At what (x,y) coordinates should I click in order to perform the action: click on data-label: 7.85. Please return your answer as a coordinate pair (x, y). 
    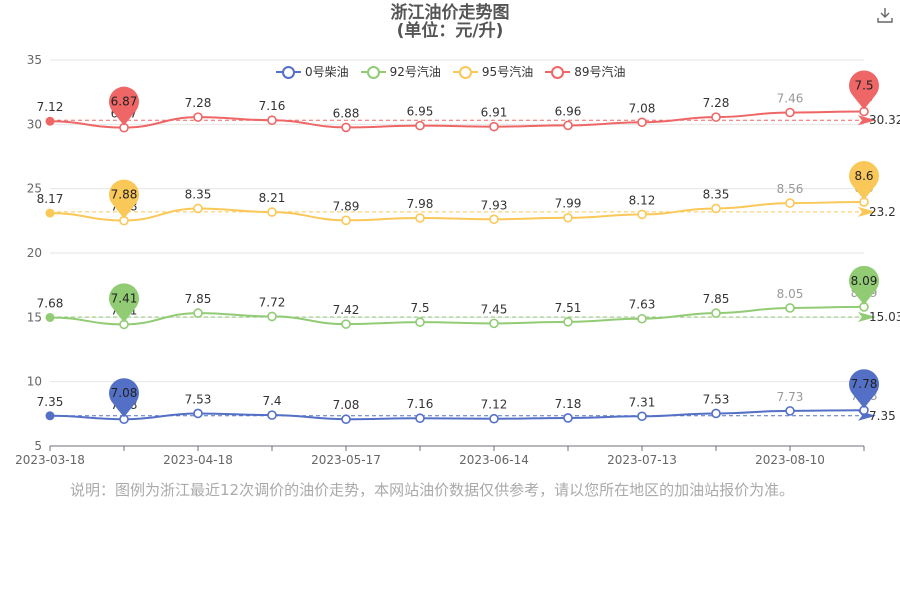
    Looking at the image, I should click on (198, 299).